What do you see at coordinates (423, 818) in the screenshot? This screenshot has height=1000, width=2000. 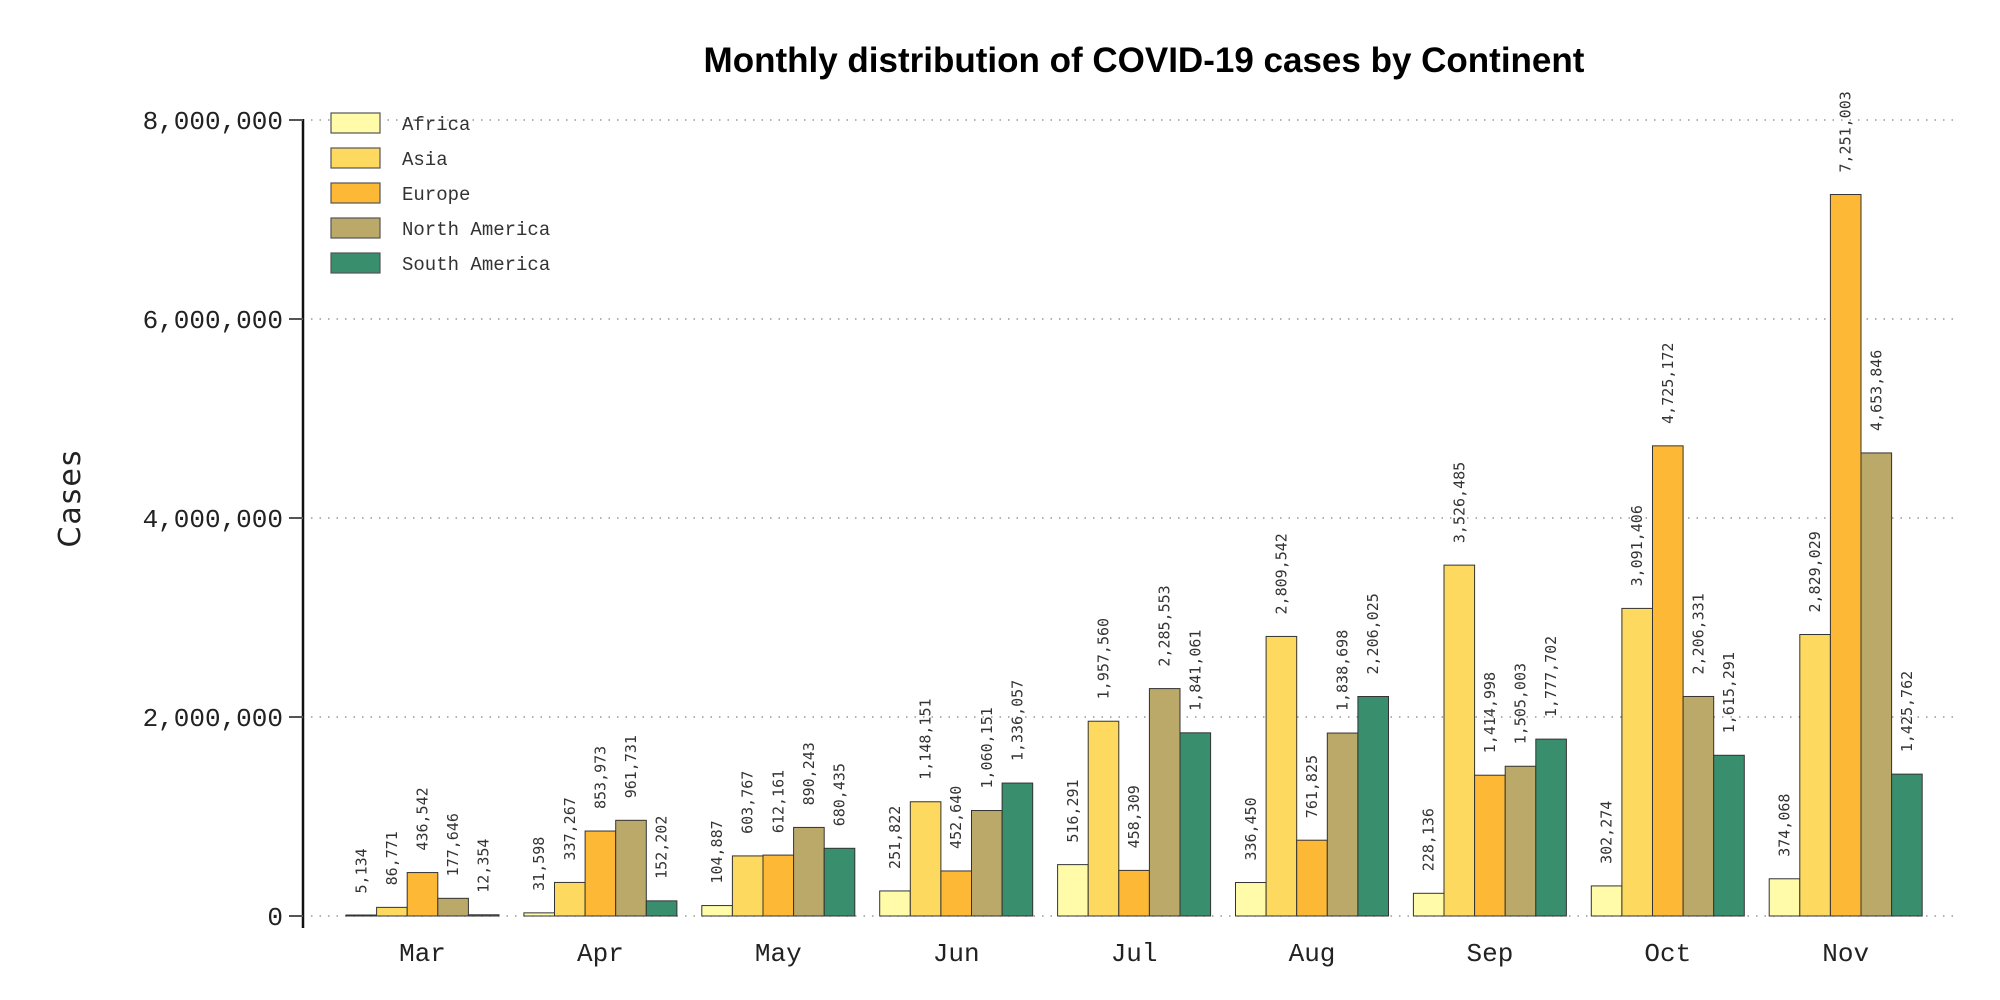 I see `data-label: 436,542` at bounding box center [423, 818].